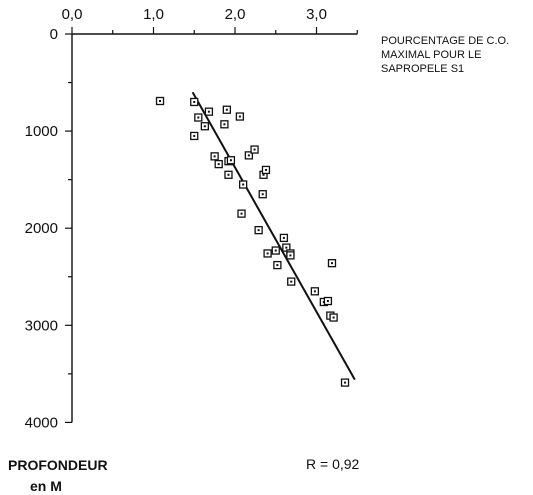 The height and width of the screenshot is (495, 533). I want to click on annotation-line-1: POURCENTAGE DE C.O., so click(445, 41).